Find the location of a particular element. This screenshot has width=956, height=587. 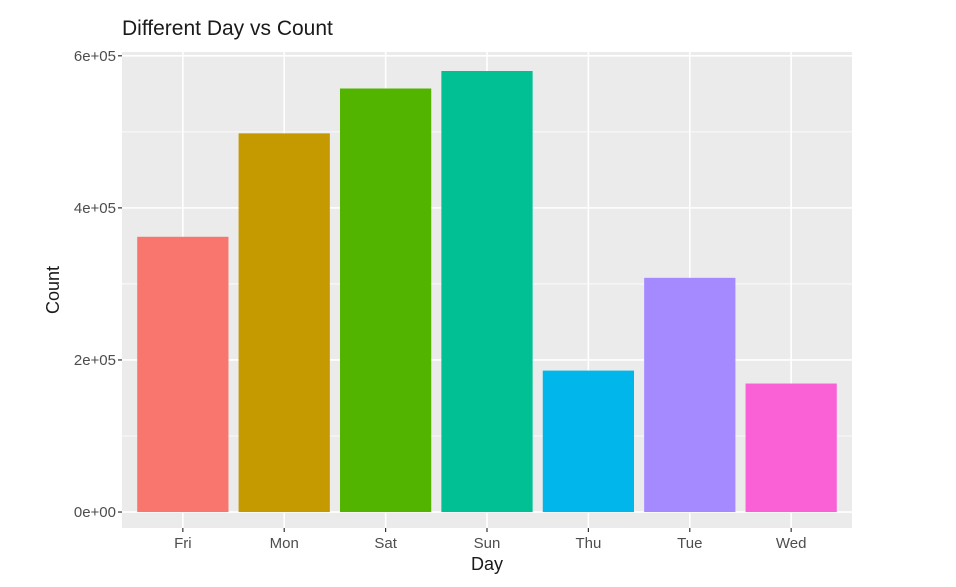

y-axis-title: Count is located at coordinates (53, 290).